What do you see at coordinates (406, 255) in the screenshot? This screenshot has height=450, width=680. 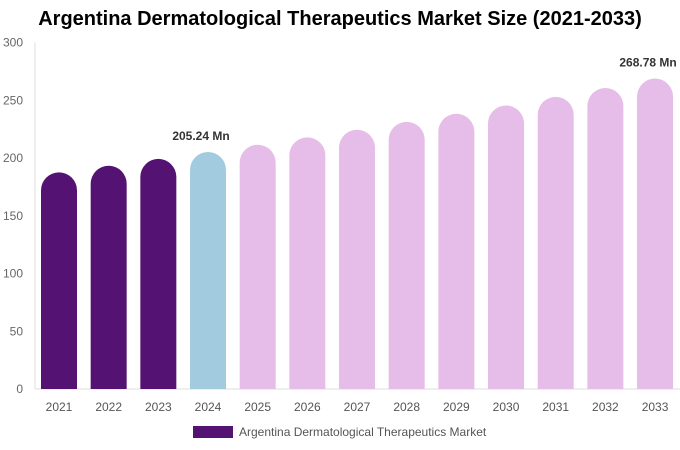 I see `bar-2028` at bounding box center [406, 255].